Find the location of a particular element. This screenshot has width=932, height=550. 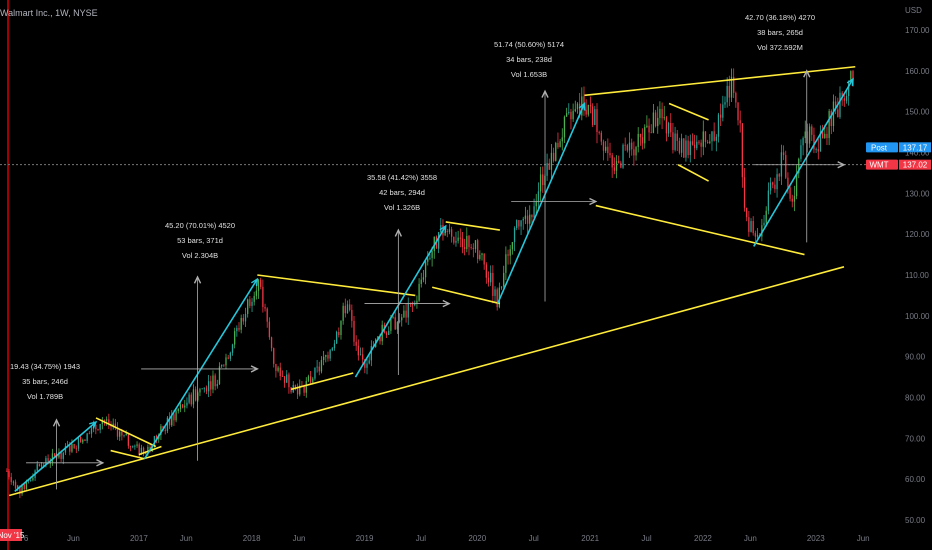

time-tick-label: Jul is located at coordinates (421, 538).